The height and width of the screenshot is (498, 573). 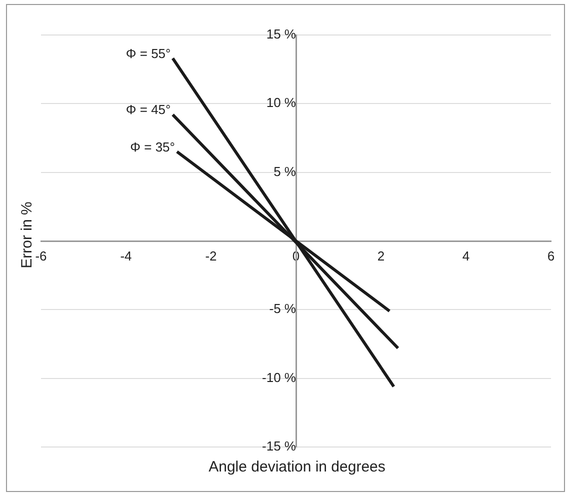 What do you see at coordinates (279, 446) in the screenshot?
I see `y-tick-label: -15 %` at bounding box center [279, 446].